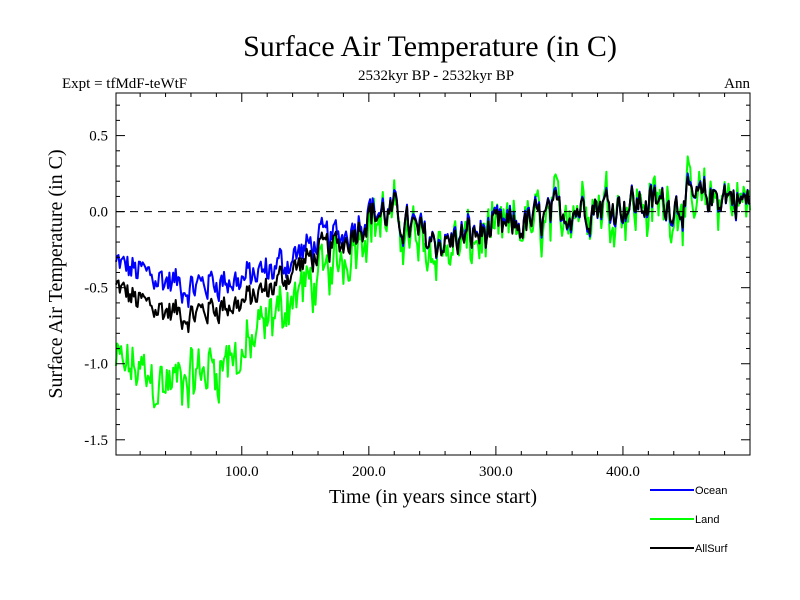 The image size is (800, 600). What do you see at coordinates (436, 76) in the screenshot?
I see `period-label: 2532kyr BP - 2532kyr BP` at bounding box center [436, 76].